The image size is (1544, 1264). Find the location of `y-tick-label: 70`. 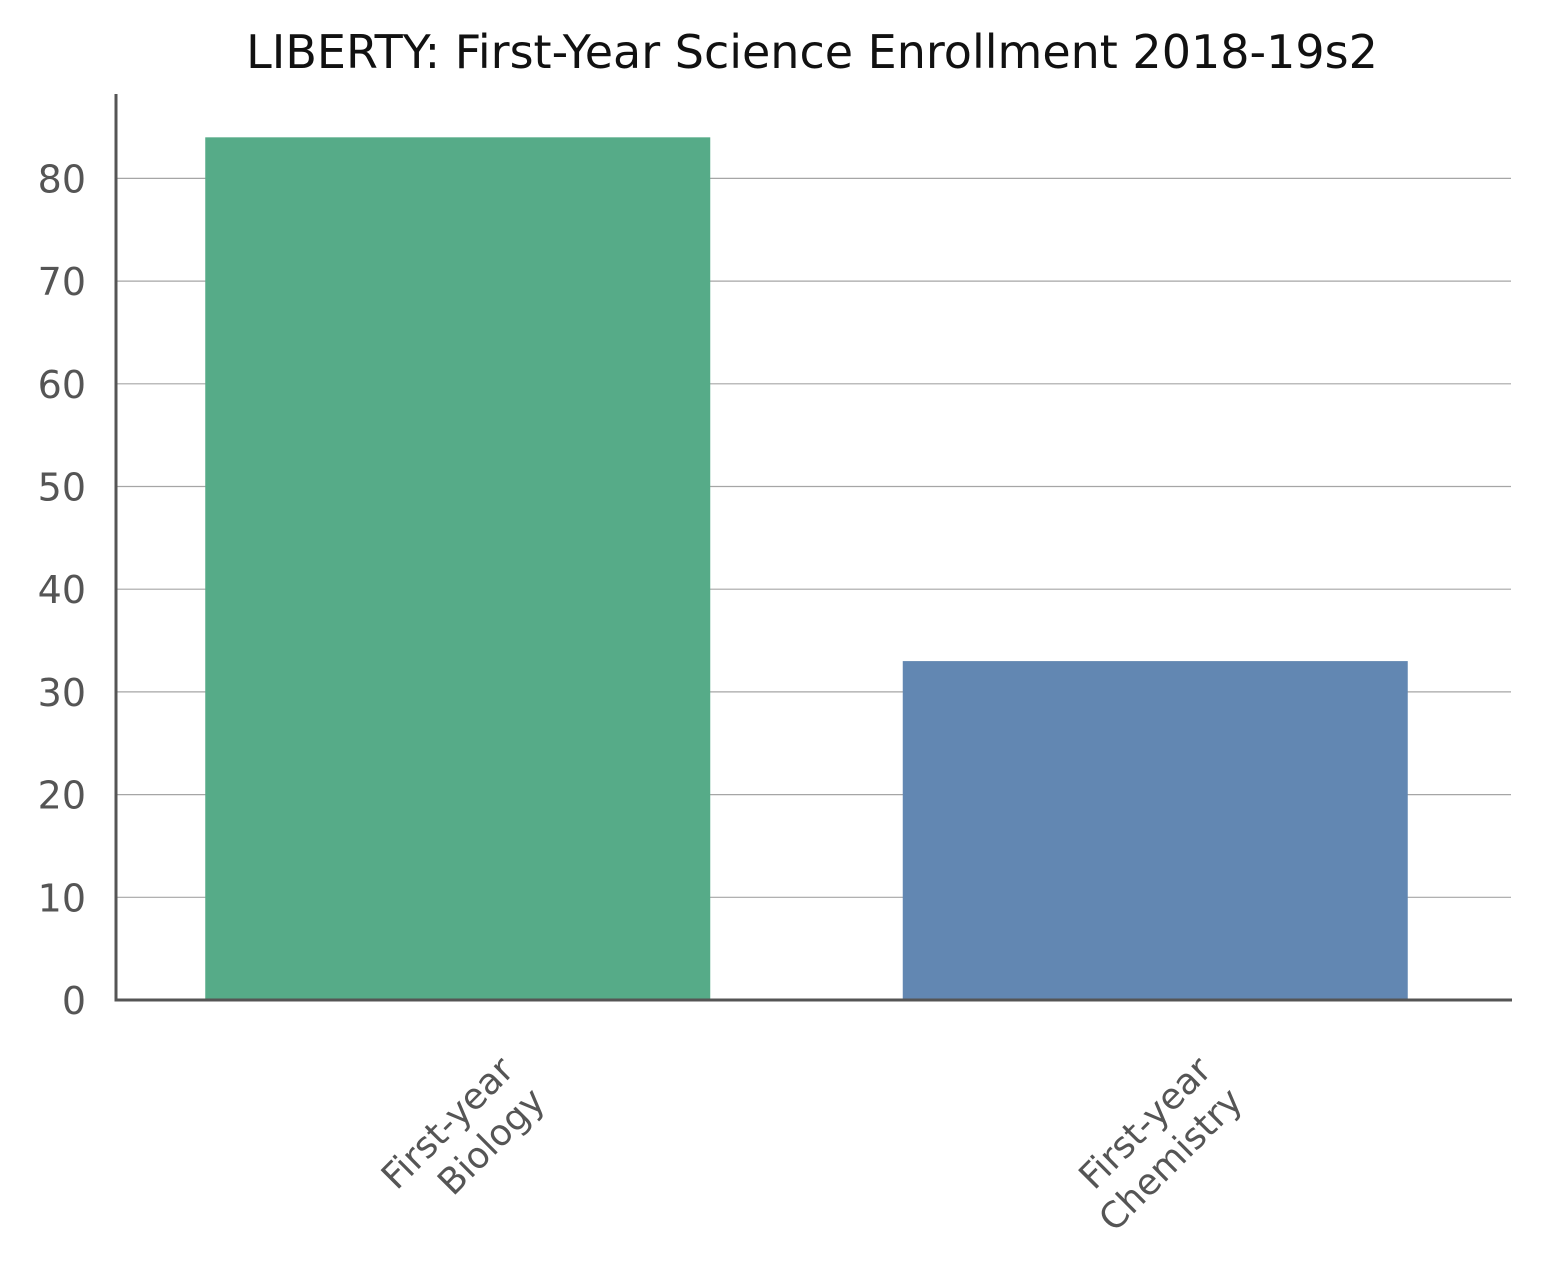

y-tick-label: 70 is located at coordinates (62, 282).